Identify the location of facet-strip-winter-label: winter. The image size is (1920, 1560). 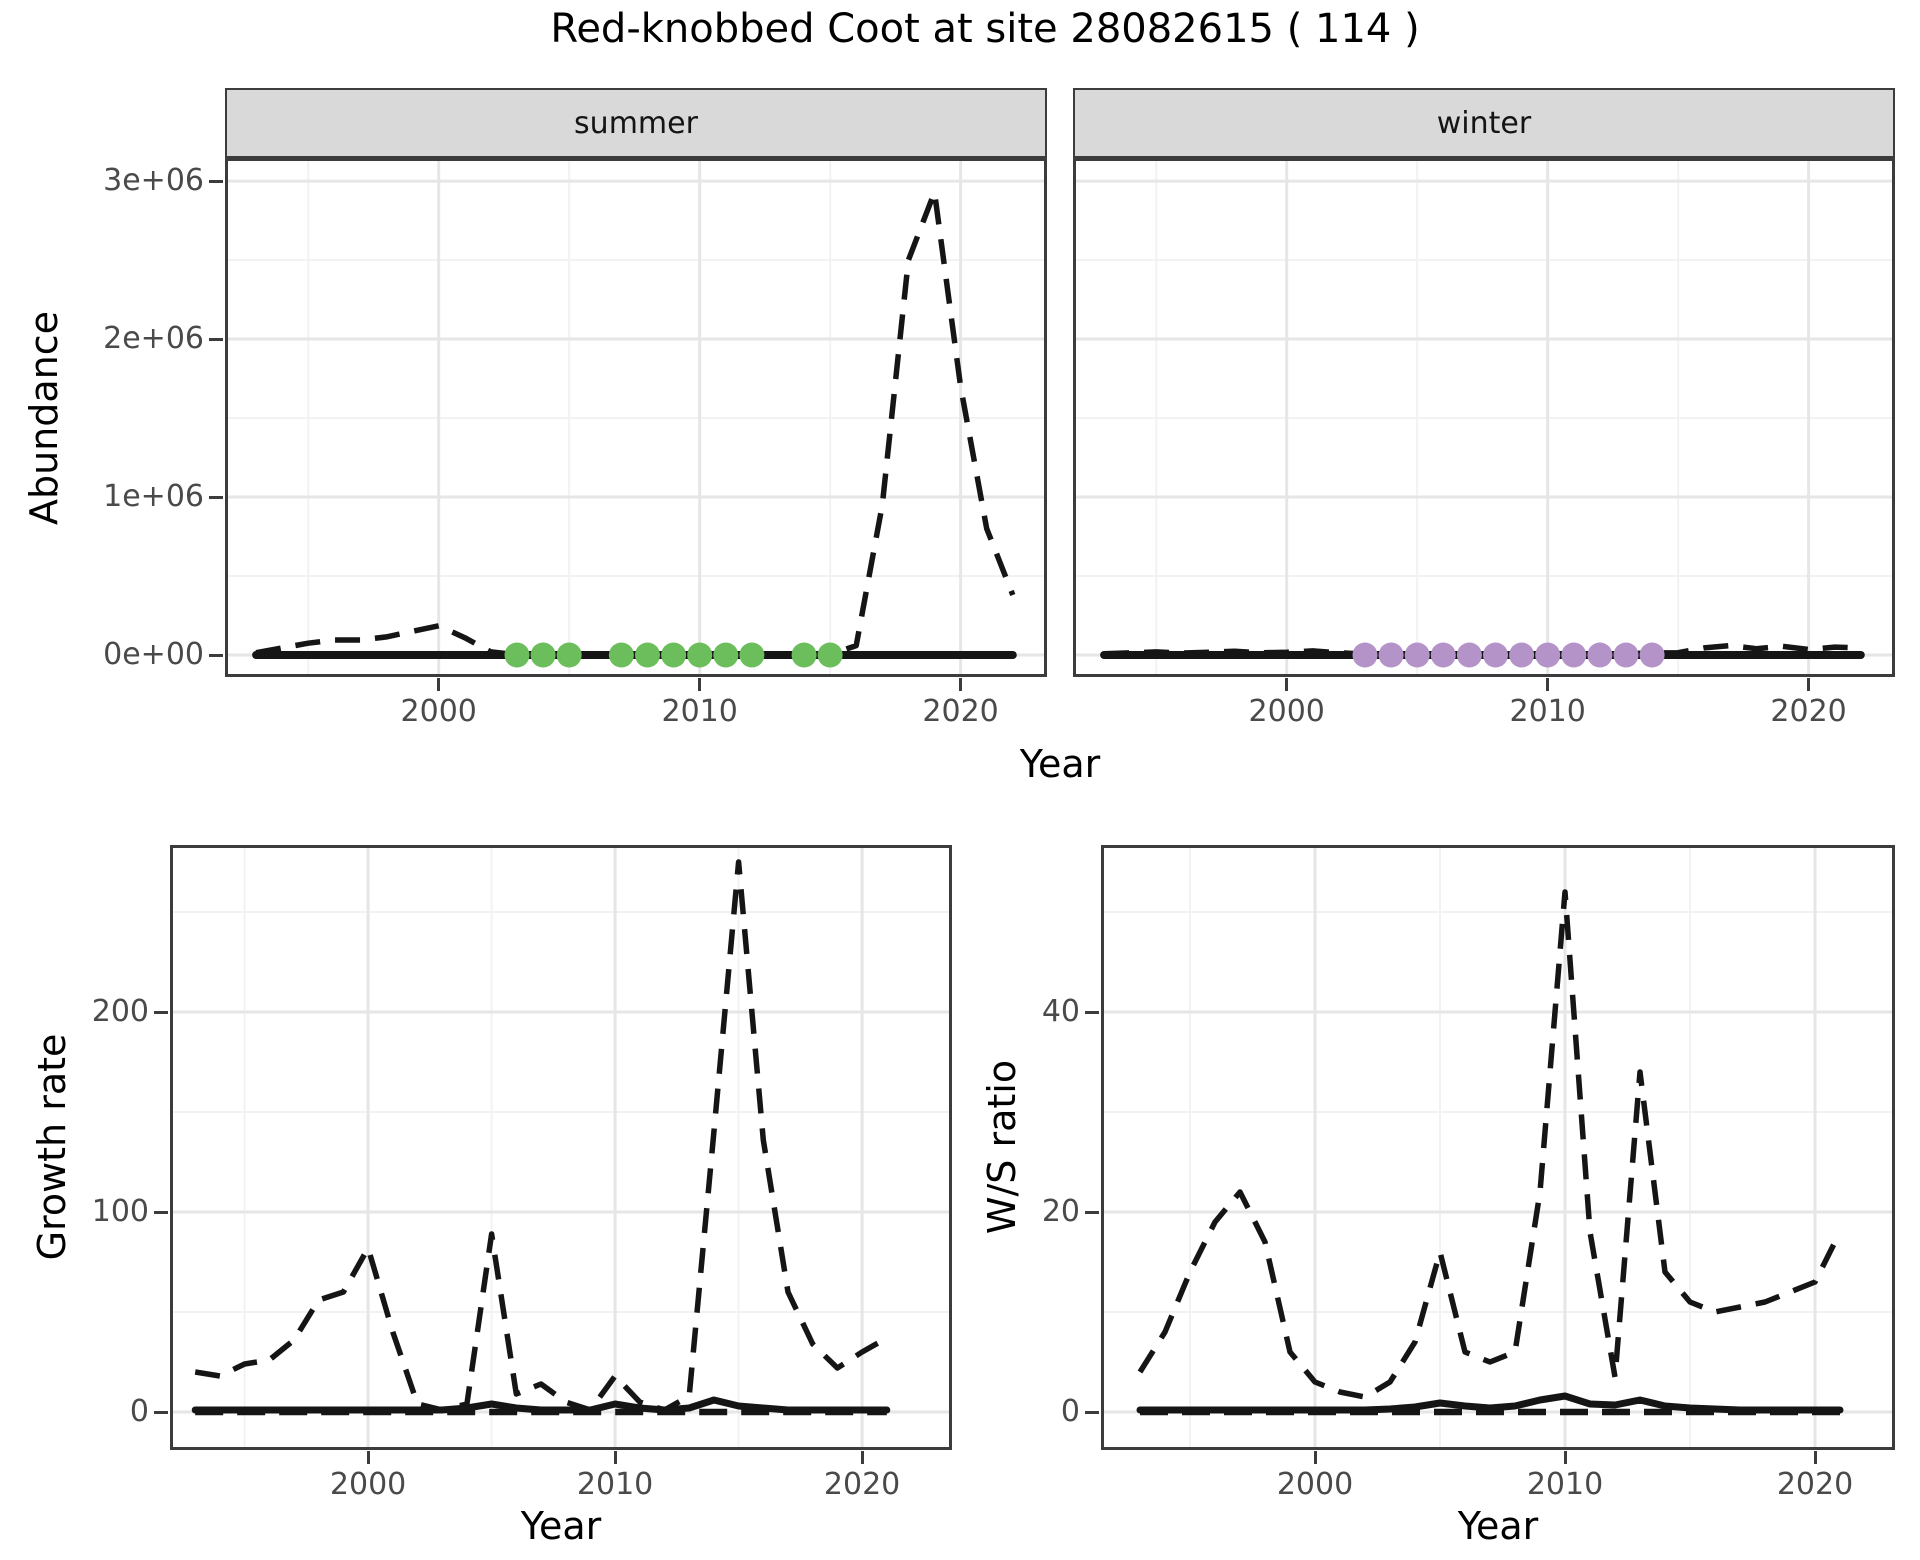
(1484, 123).